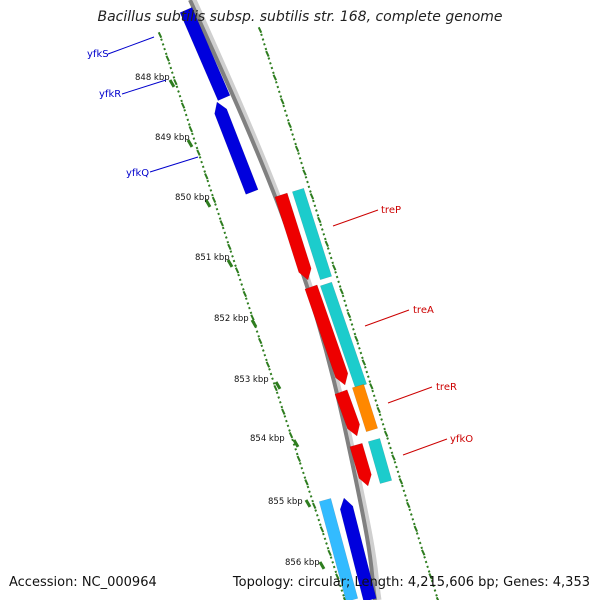 Image resolution: width=600 pixels, height=604 pixels. What do you see at coordinates (293, 236) in the screenshot?
I see `gene-treP-feature` at bounding box center [293, 236].